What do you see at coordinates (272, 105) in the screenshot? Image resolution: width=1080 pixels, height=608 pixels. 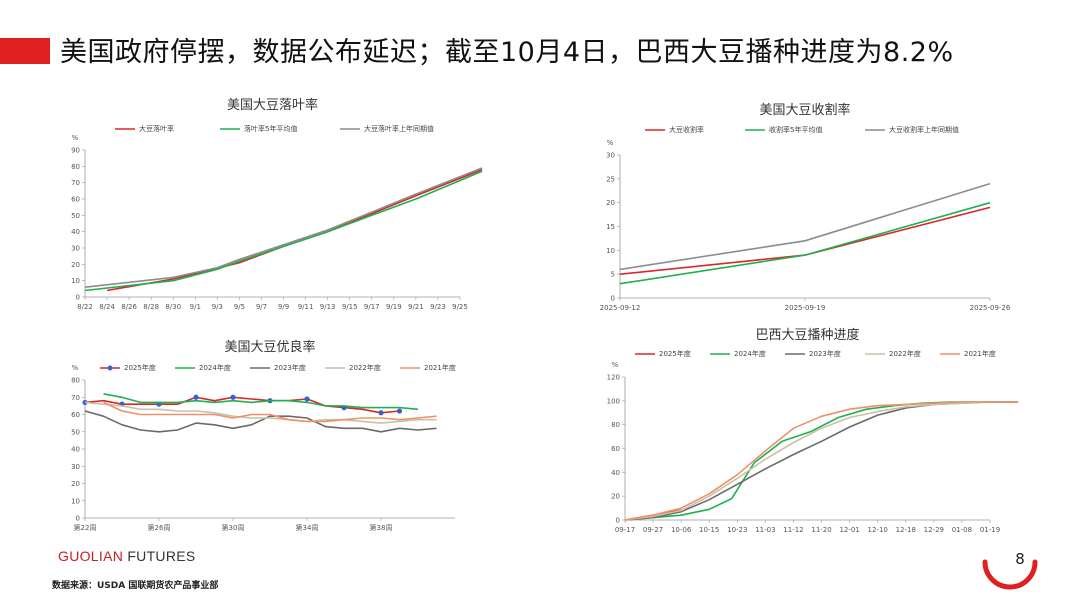 I see `chart-title: 美国大豆落叶率` at bounding box center [272, 105].